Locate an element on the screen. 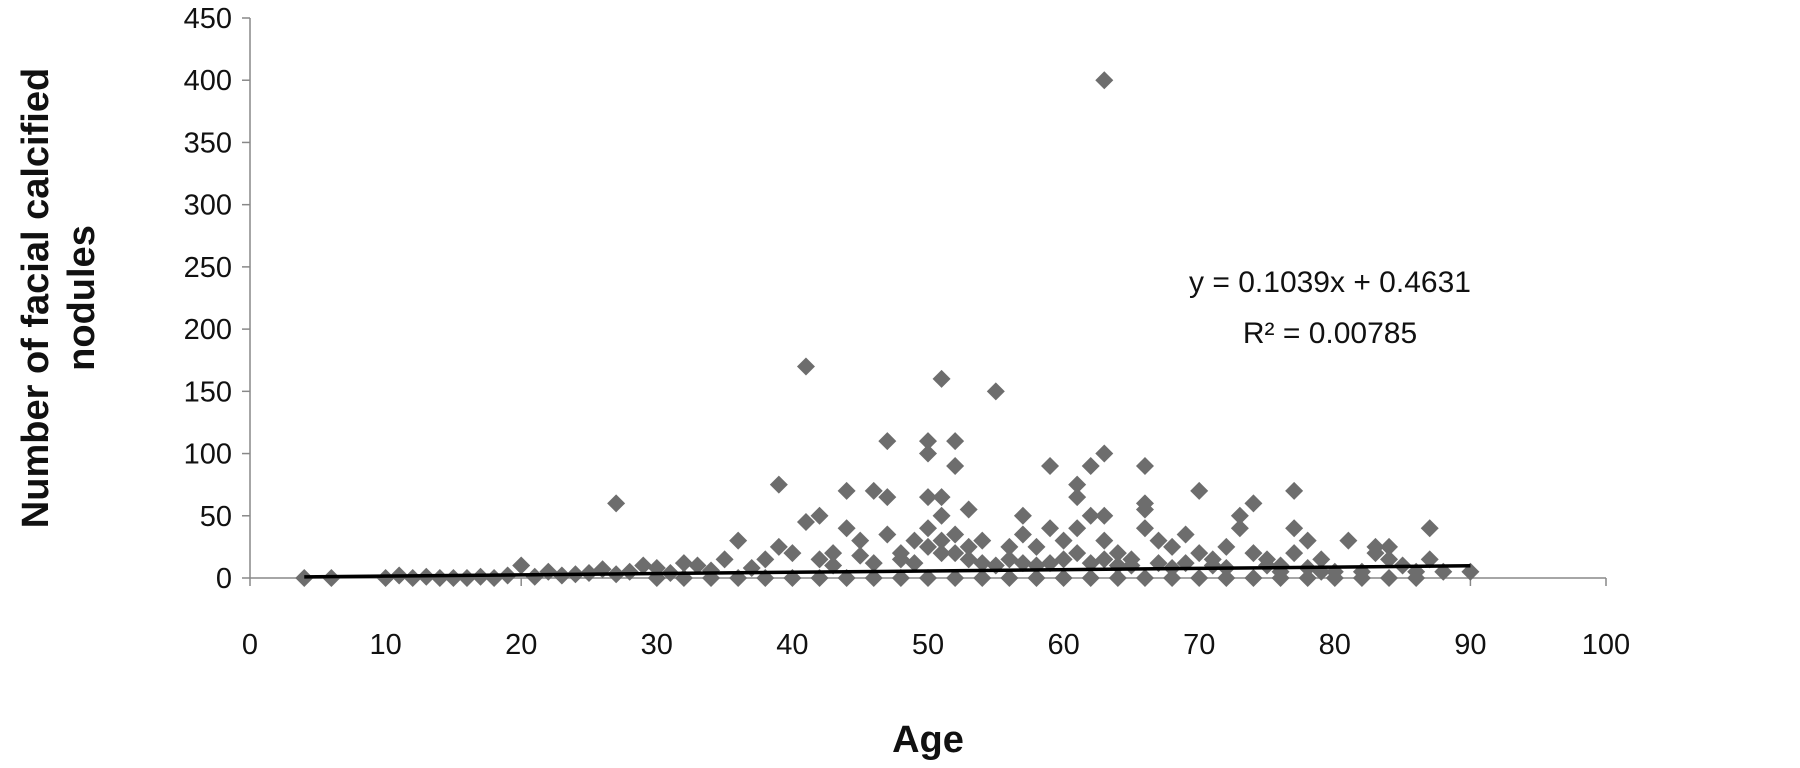 This screenshot has width=1800, height=768. trendline is located at coordinates (887, 571).